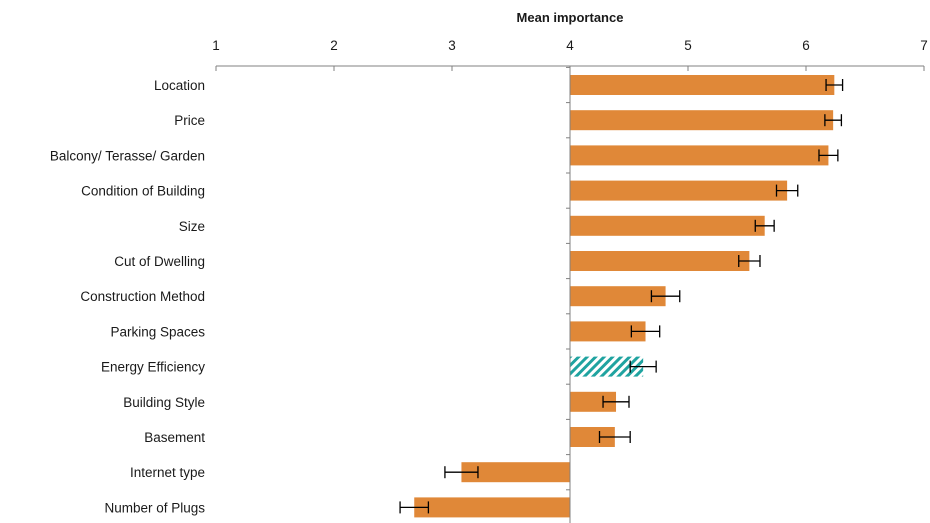  I want to click on category-label: Cut of Dwelling, so click(159, 261).